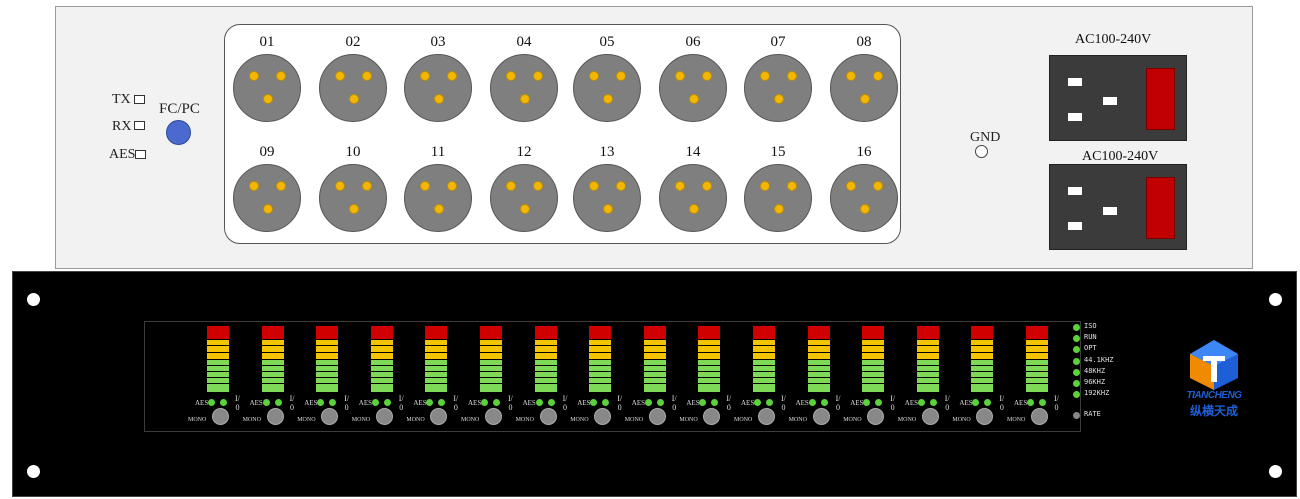  I want to click on xlr-connector: 10, so click(353, 188).